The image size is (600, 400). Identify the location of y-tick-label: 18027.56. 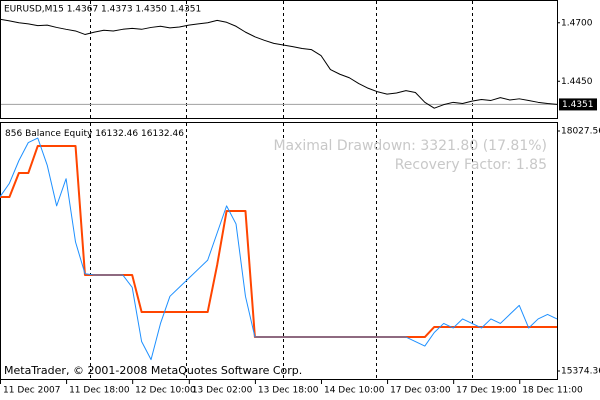
(580, 132).